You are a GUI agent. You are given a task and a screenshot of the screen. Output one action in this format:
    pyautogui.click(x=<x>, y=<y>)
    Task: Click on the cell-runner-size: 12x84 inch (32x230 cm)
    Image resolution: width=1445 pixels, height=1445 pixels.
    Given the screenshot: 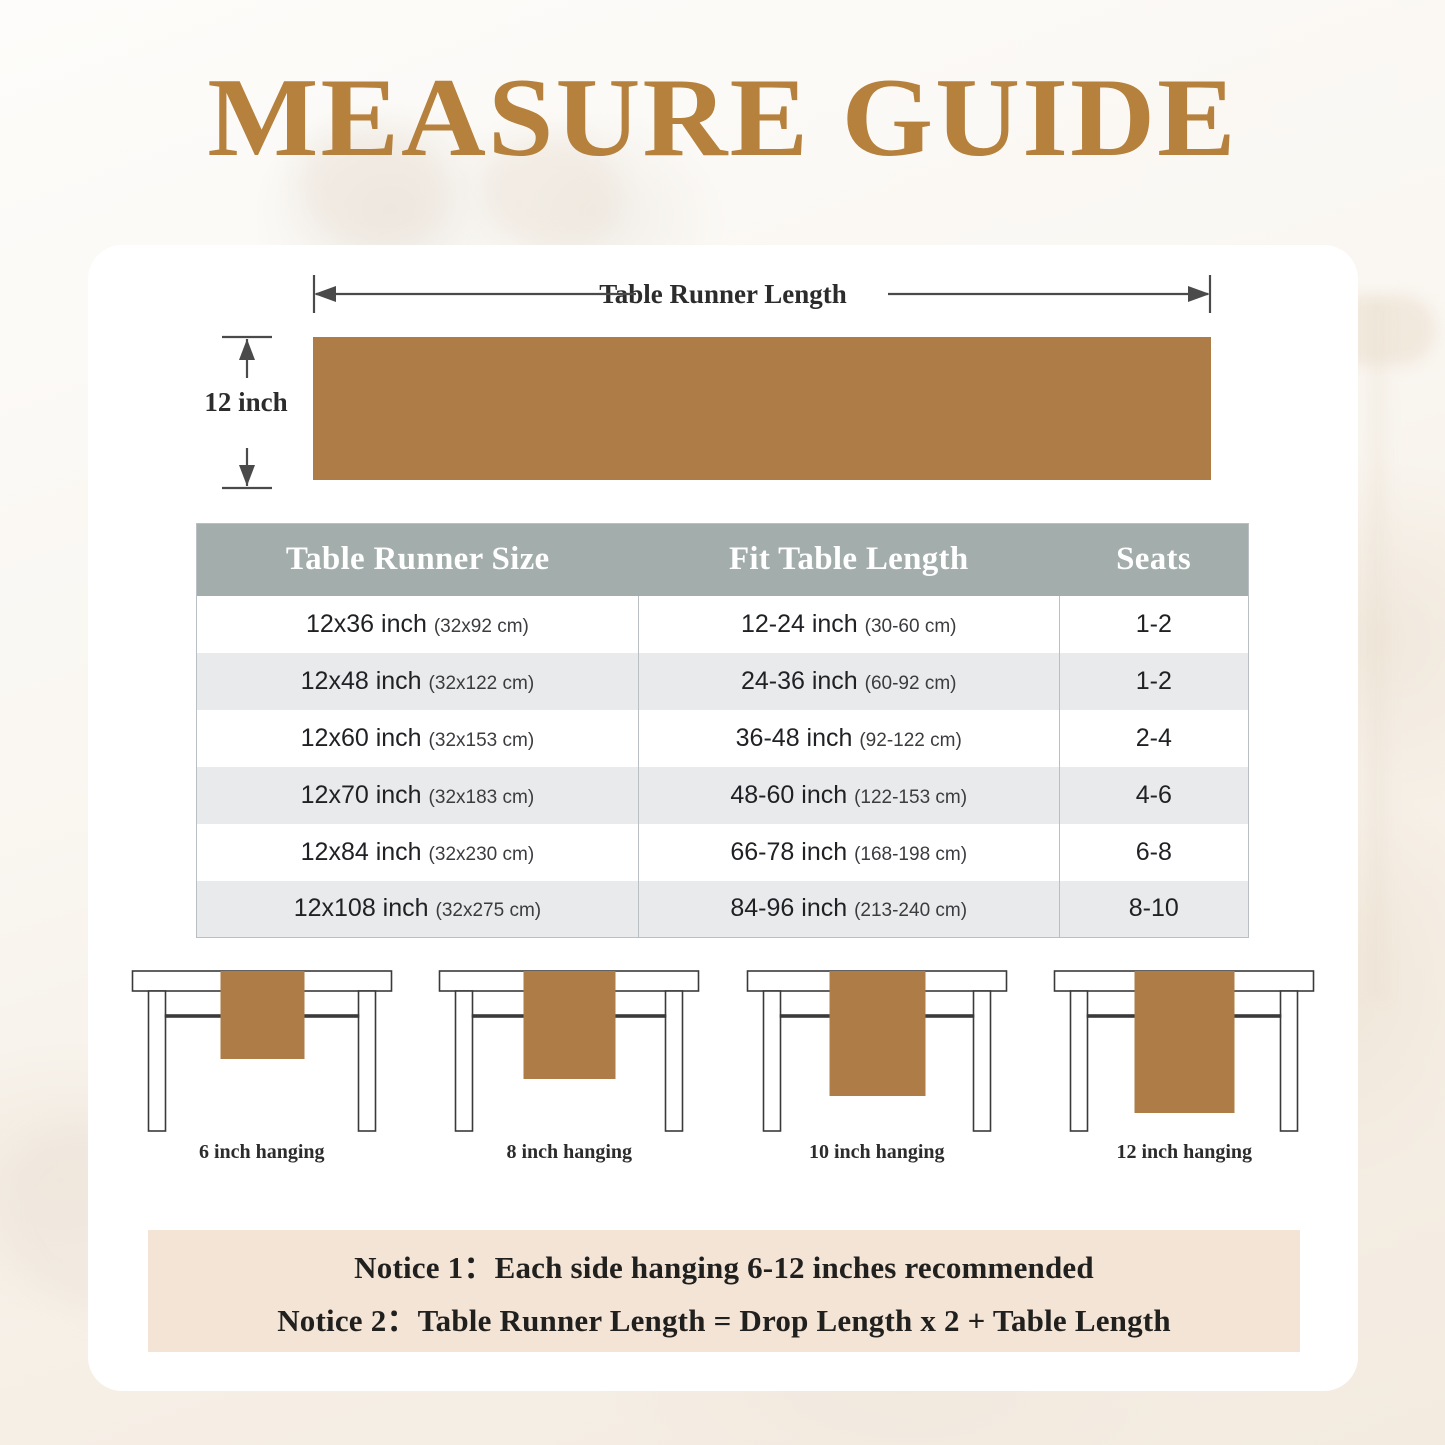 What is the action you would take?
    pyautogui.click(x=417, y=852)
    